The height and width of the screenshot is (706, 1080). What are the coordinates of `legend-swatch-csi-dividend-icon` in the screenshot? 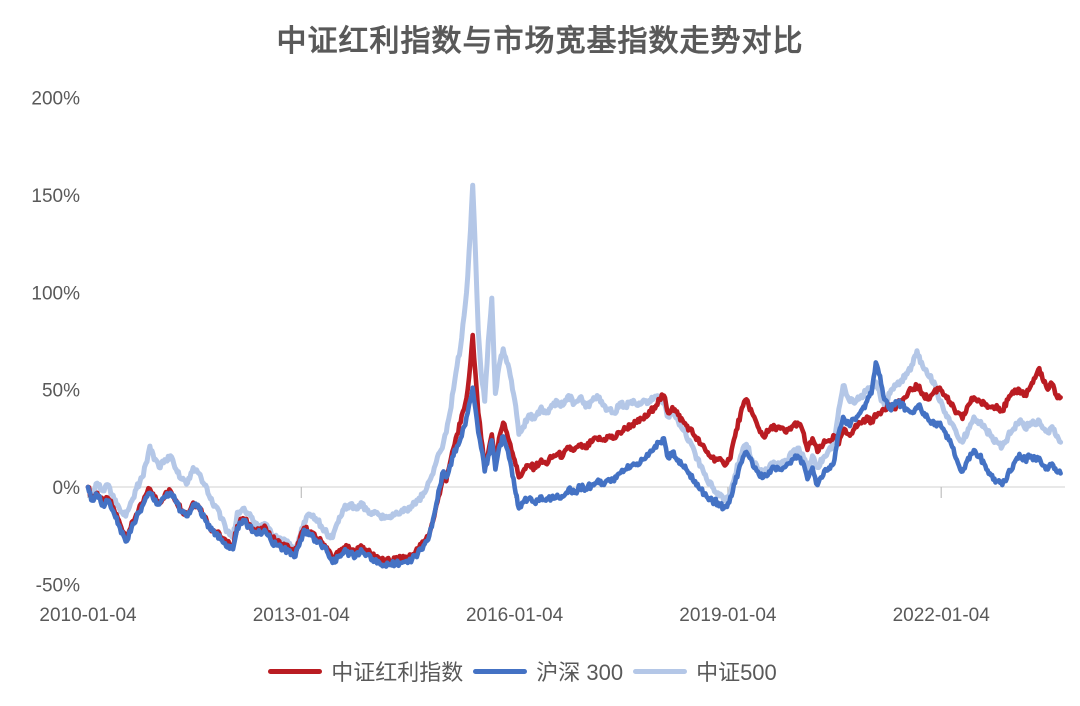 It's located at (295, 671).